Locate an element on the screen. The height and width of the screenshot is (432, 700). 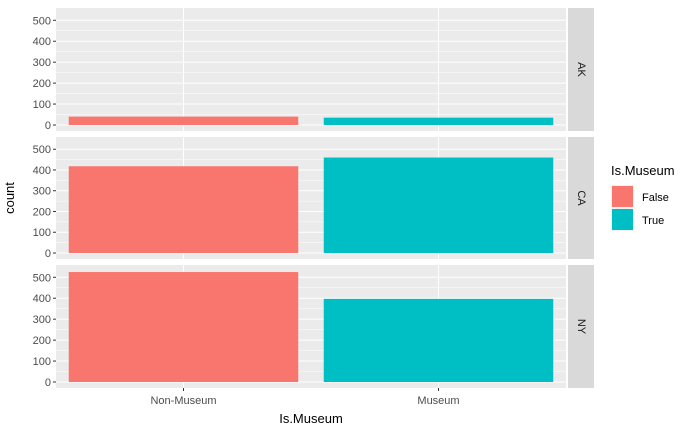
facet-strip-label: NY is located at coordinates (581, 327).